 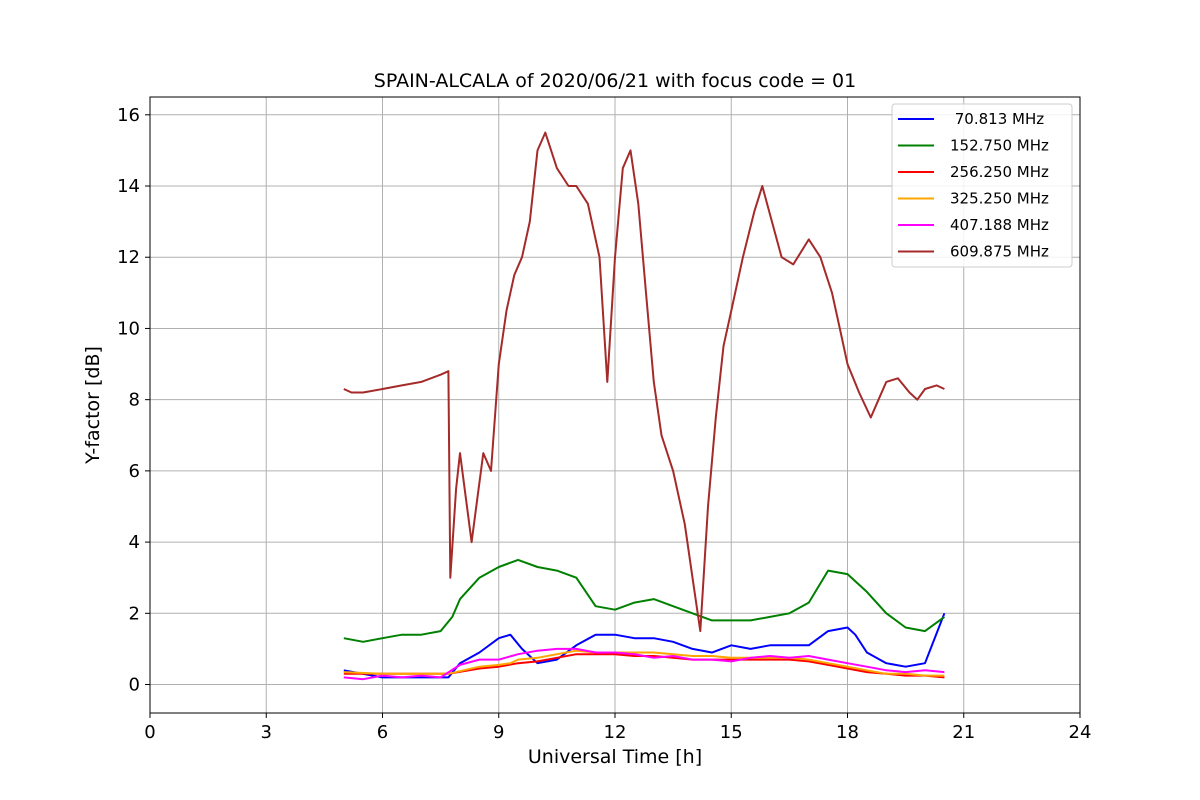 What do you see at coordinates (963, 732) in the screenshot?
I see `x-tick-label: 21` at bounding box center [963, 732].